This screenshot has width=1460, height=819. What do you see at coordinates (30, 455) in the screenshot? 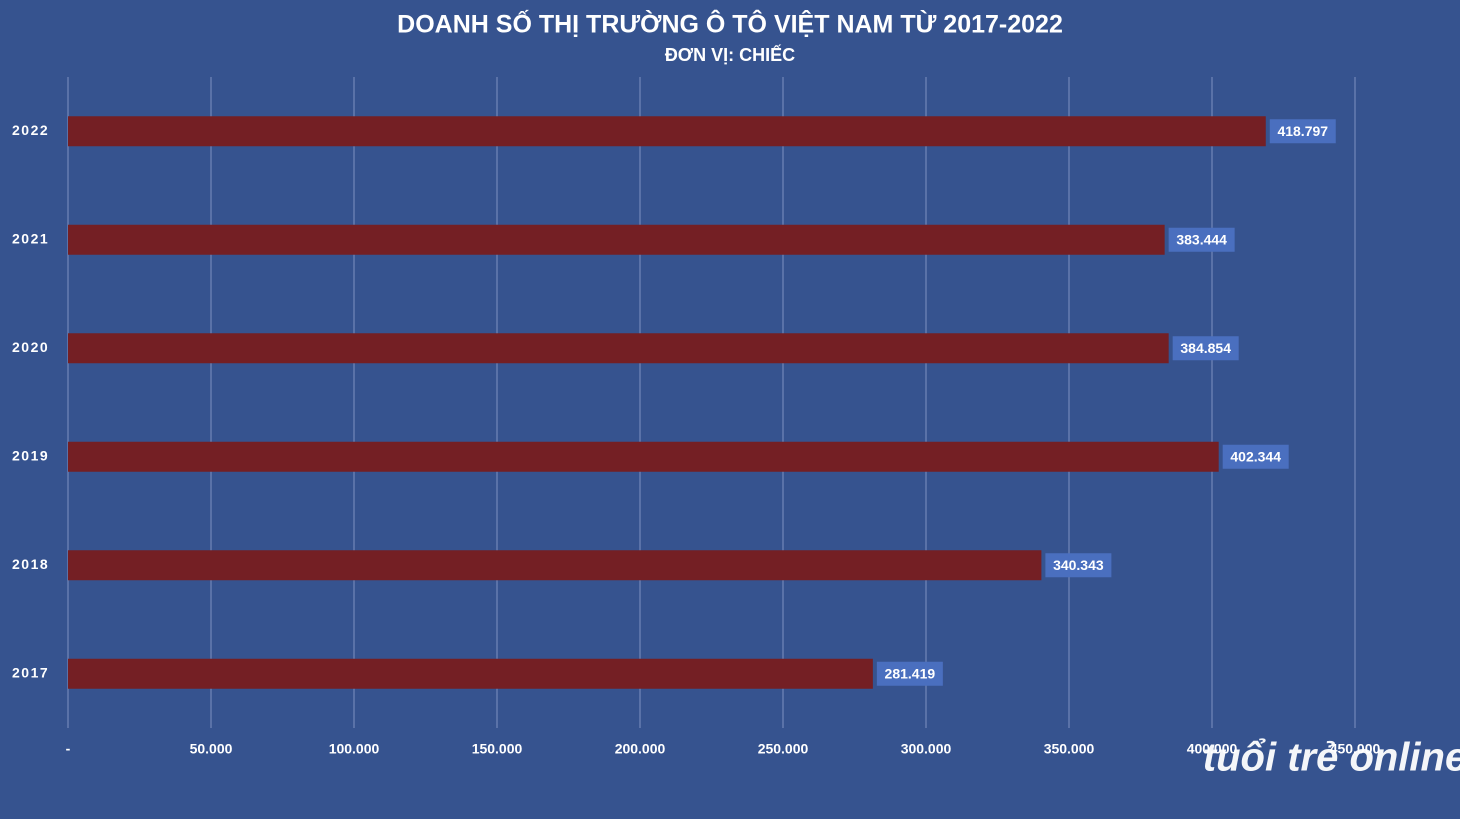
I see `y-tick-label: 2019` at bounding box center [30, 455].